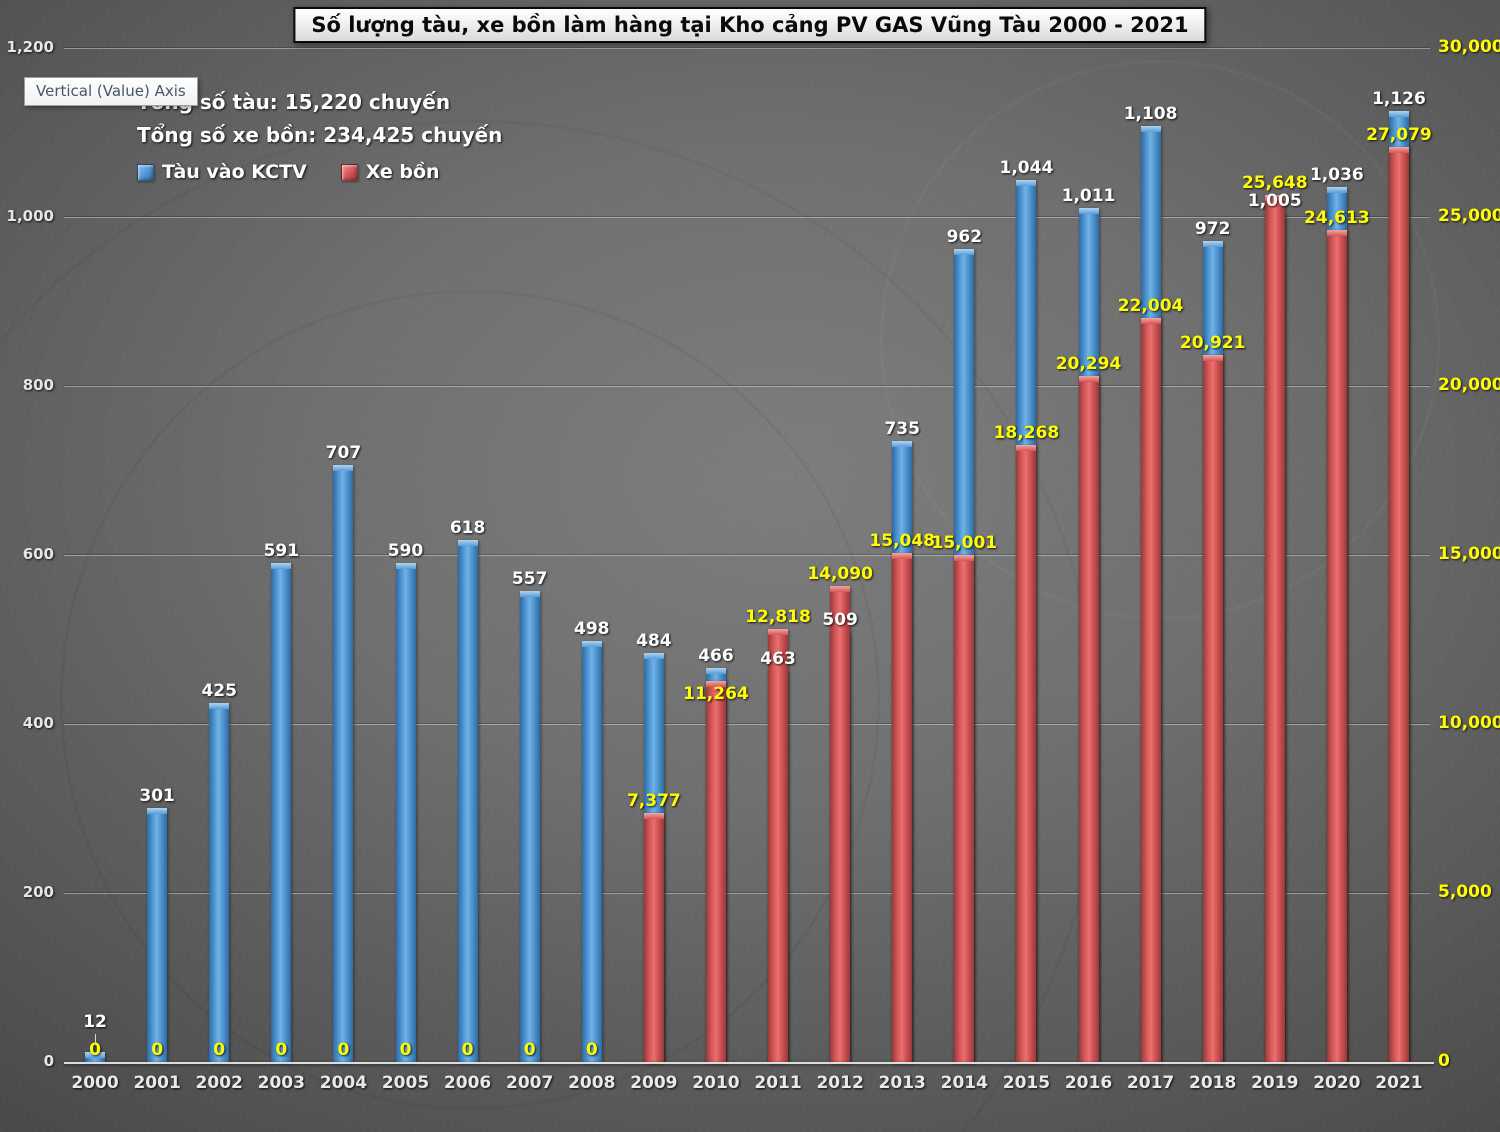  I want to click on bar-trucks-2012, so click(840, 823).